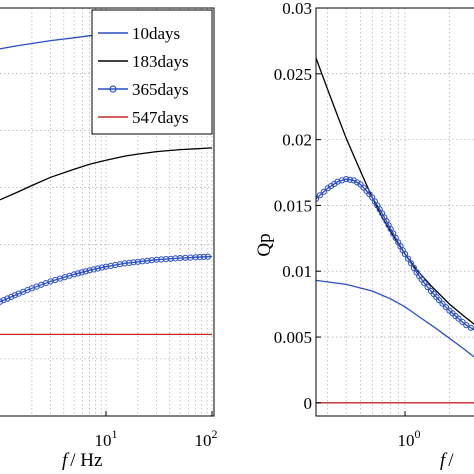 Image resolution: width=474 pixels, height=474 pixels. I want to click on legend-marker-365days, so click(113, 89).